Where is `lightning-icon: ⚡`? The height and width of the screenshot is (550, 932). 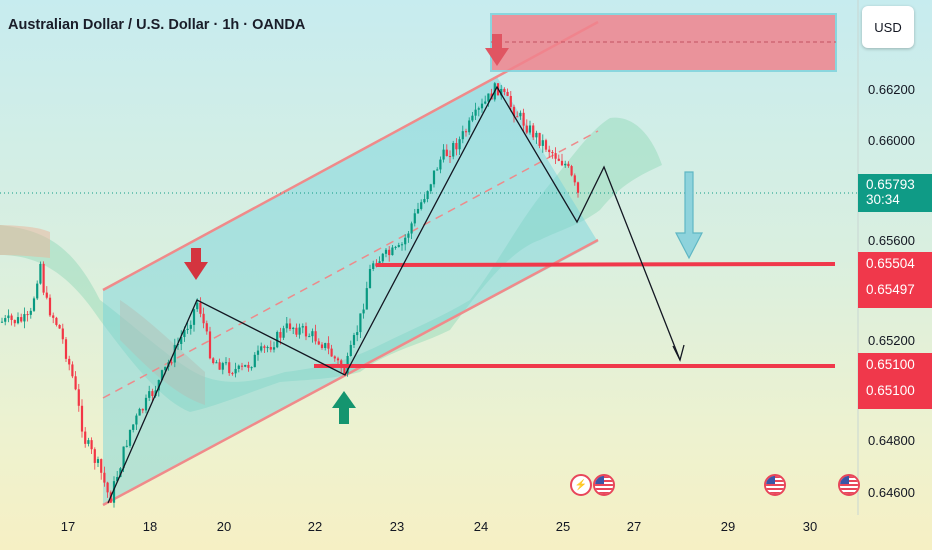 lightning-icon: ⚡ is located at coordinates (581, 485).